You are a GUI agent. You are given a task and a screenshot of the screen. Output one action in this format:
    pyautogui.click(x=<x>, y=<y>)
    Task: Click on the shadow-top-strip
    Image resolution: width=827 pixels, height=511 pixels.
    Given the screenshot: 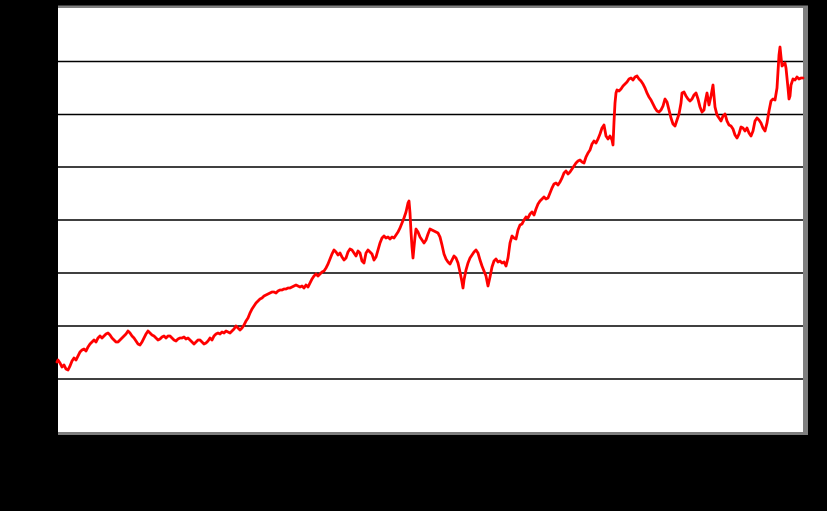 What is the action you would take?
    pyautogui.click(x=432, y=6)
    